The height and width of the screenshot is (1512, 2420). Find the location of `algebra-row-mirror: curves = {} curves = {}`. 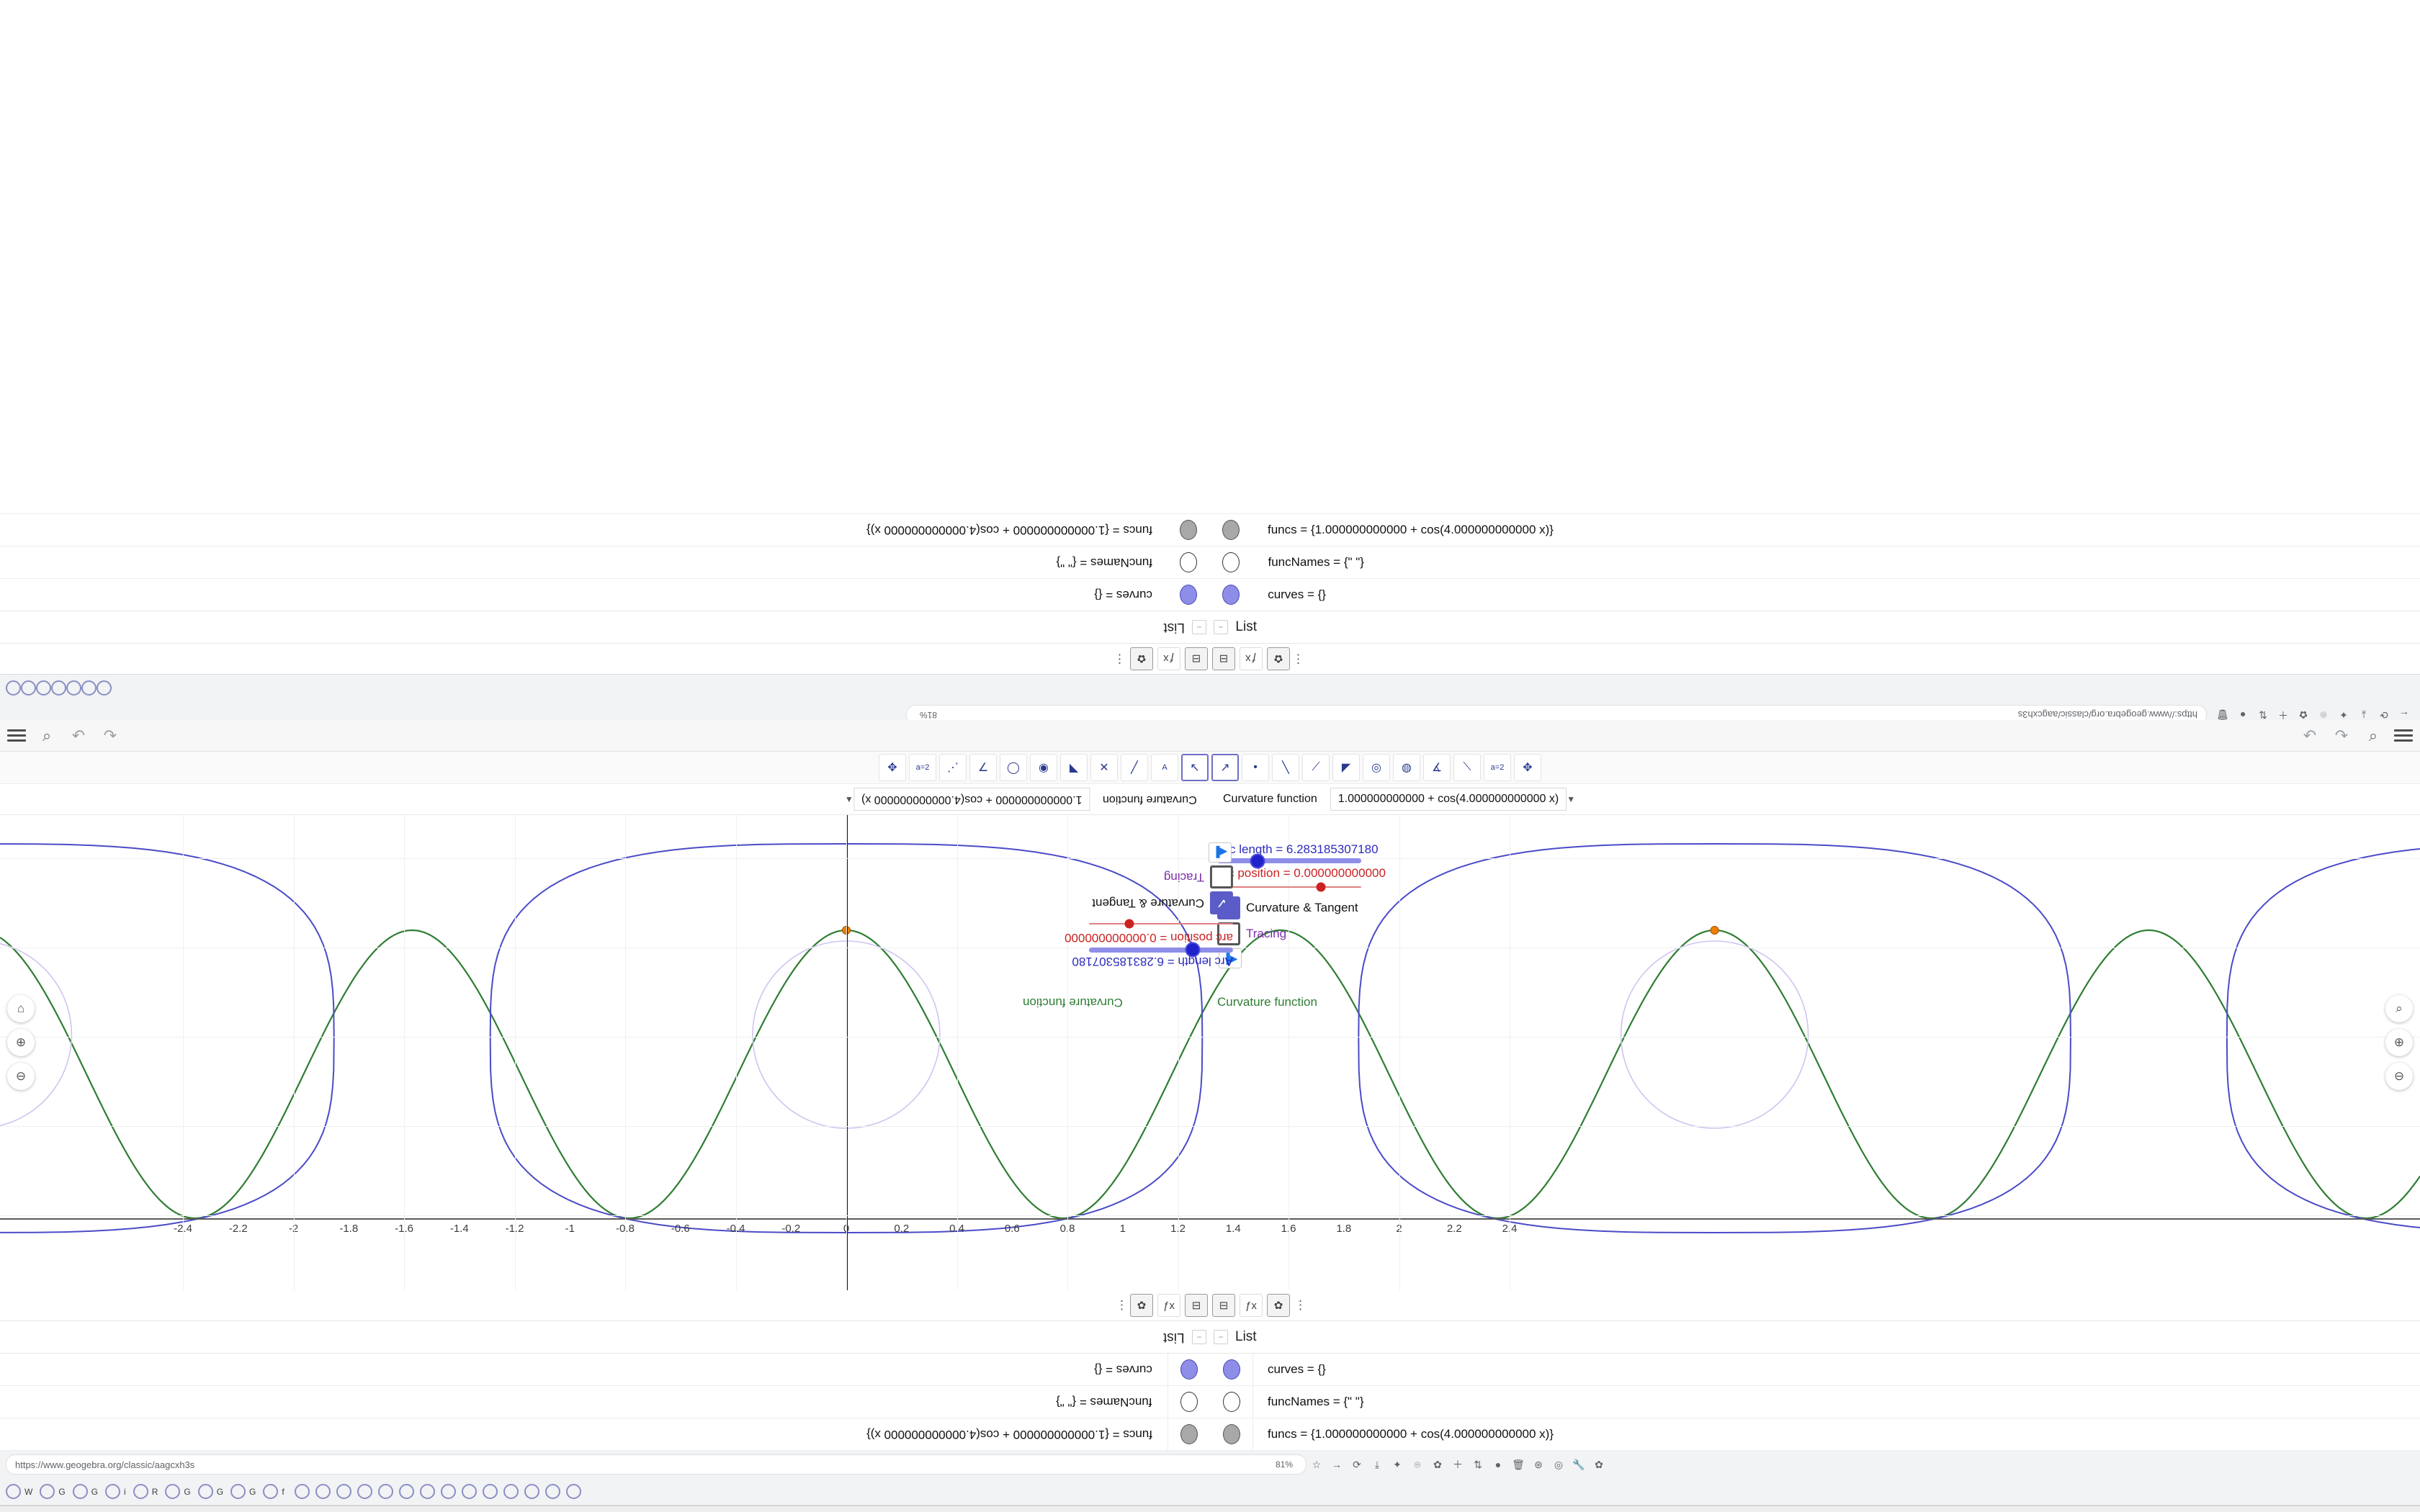

algebra-row-mirror: curves = {} curves = {} is located at coordinates (1210, 594).